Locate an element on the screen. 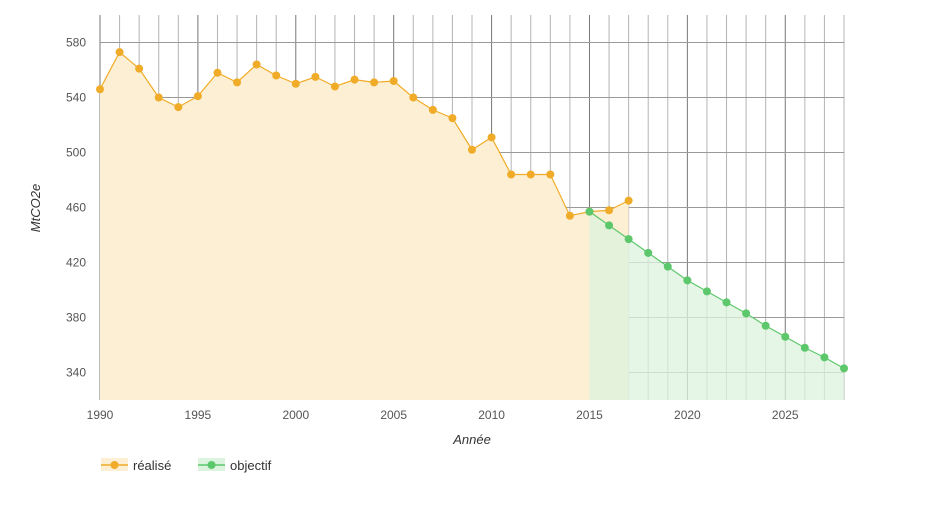 This screenshot has height=506, width=949. legend-marker-objectif is located at coordinates (211, 465).